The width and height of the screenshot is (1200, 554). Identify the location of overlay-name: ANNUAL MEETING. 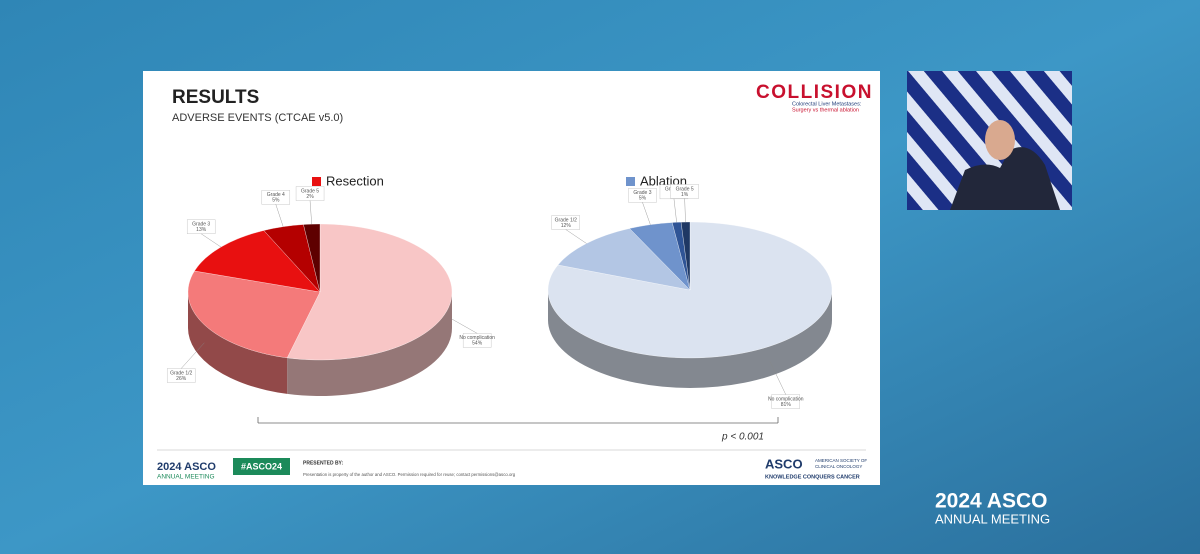
(992, 518).